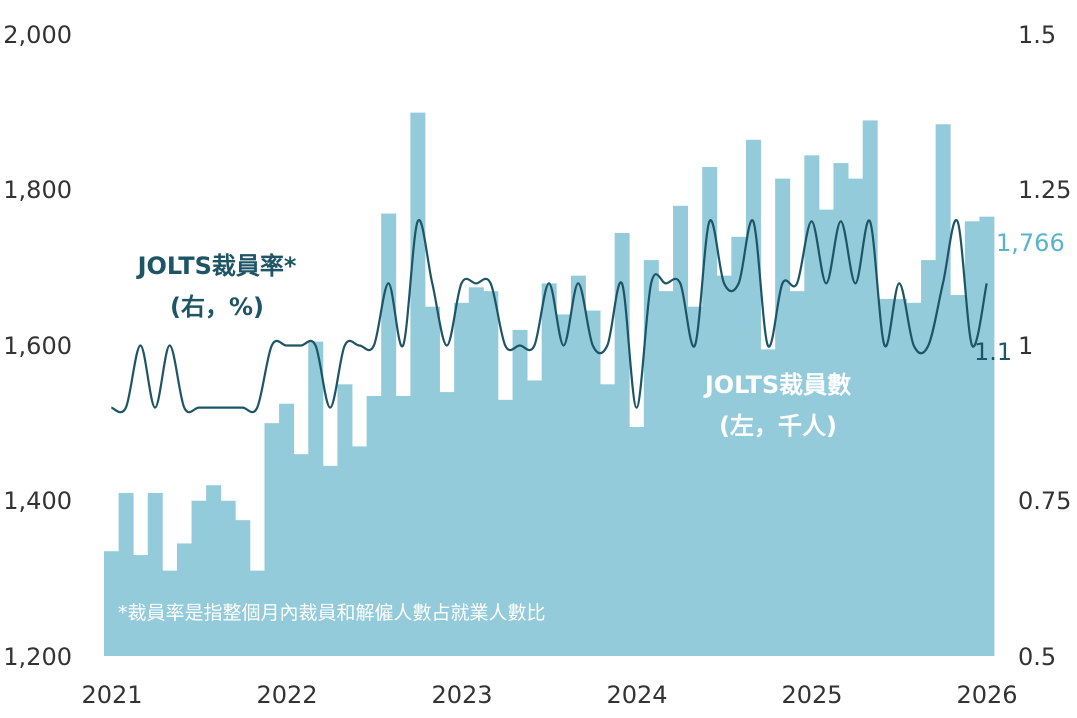  What do you see at coordinates (636, 695) in the screenshot?
I see `x-tick-label: 2024` at bounding box center [636, 695].